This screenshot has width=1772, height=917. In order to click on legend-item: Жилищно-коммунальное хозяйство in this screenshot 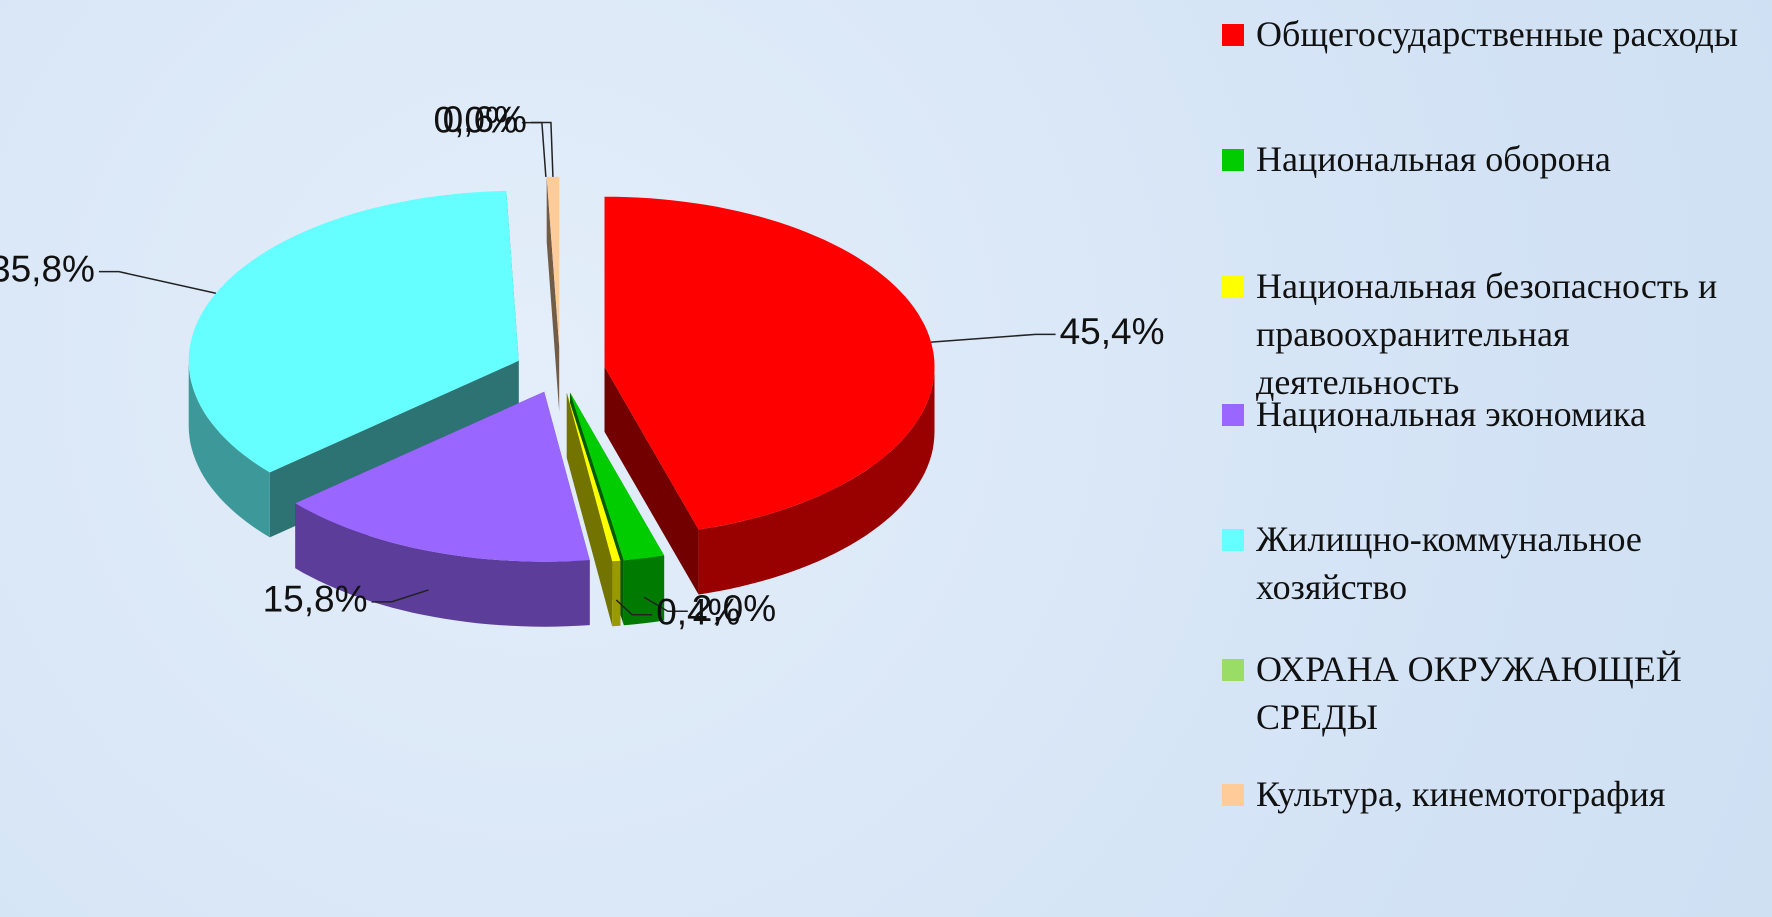, I will do `click(1494, 563)`.